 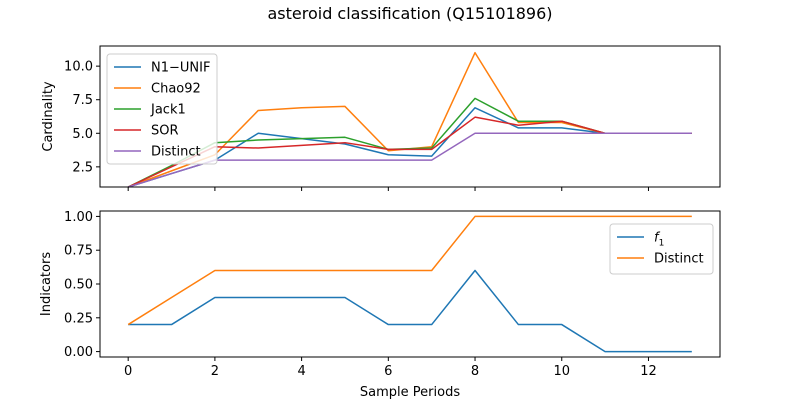 I want to click on legend-label: SOR, so click(x=165, y=131).